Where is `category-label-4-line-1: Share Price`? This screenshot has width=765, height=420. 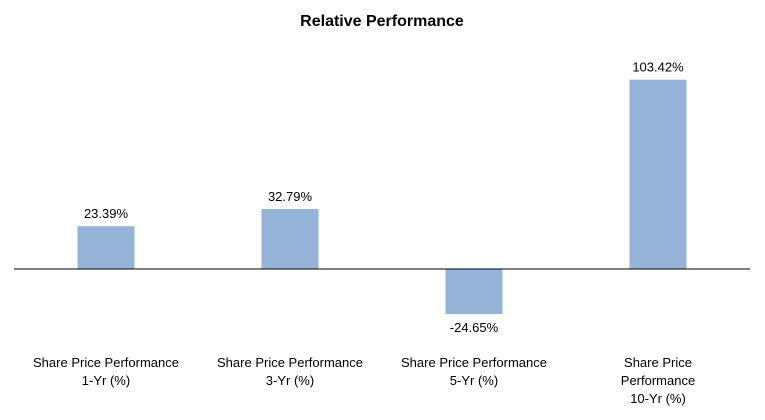
category-label-4-line-1: Share Price is located at coordinates (658, 362).